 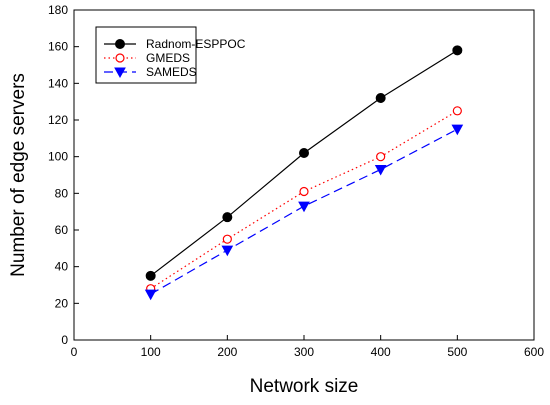 What do you see at coordinates (227, 352) in the screenshot?
I see `x-tick-label: 200` at bounding box center [227, 352].